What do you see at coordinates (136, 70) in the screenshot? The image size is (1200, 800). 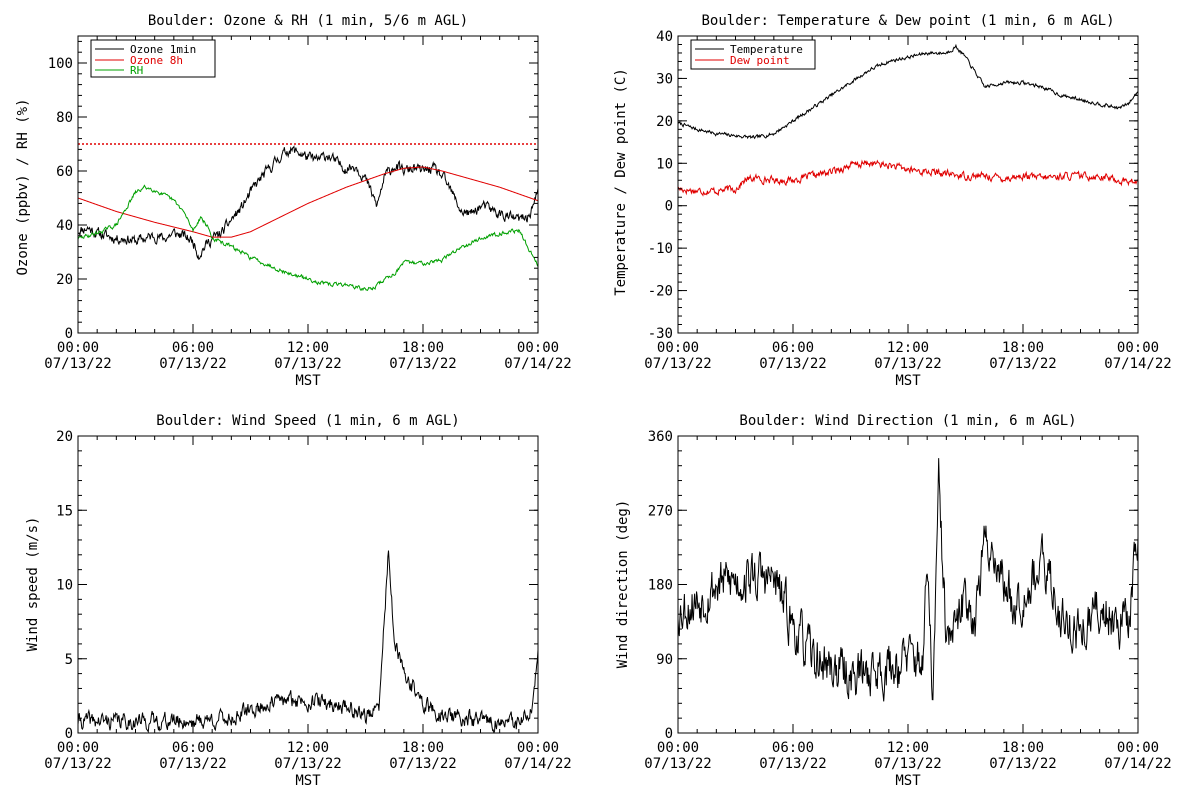 I see `legend-label: RH` at bounding box center [136, 70].